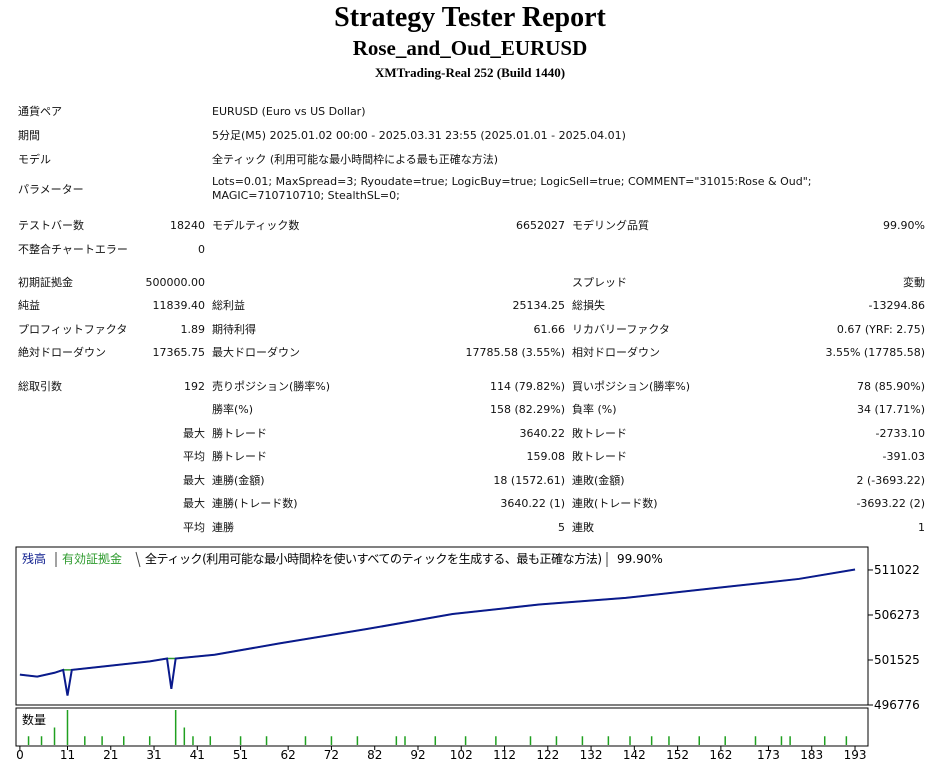 Image resolution: width=940 pixels, height=761 pixels. I want to click on x-tick-label: 0, so click(20, 754).